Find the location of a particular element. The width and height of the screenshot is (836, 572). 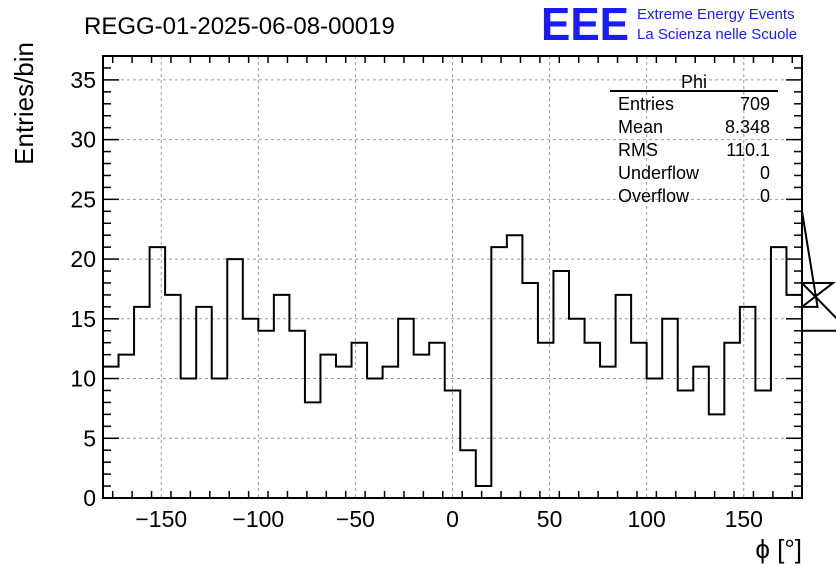

x-tick-label: −50 is located at coordinates (355, 519).